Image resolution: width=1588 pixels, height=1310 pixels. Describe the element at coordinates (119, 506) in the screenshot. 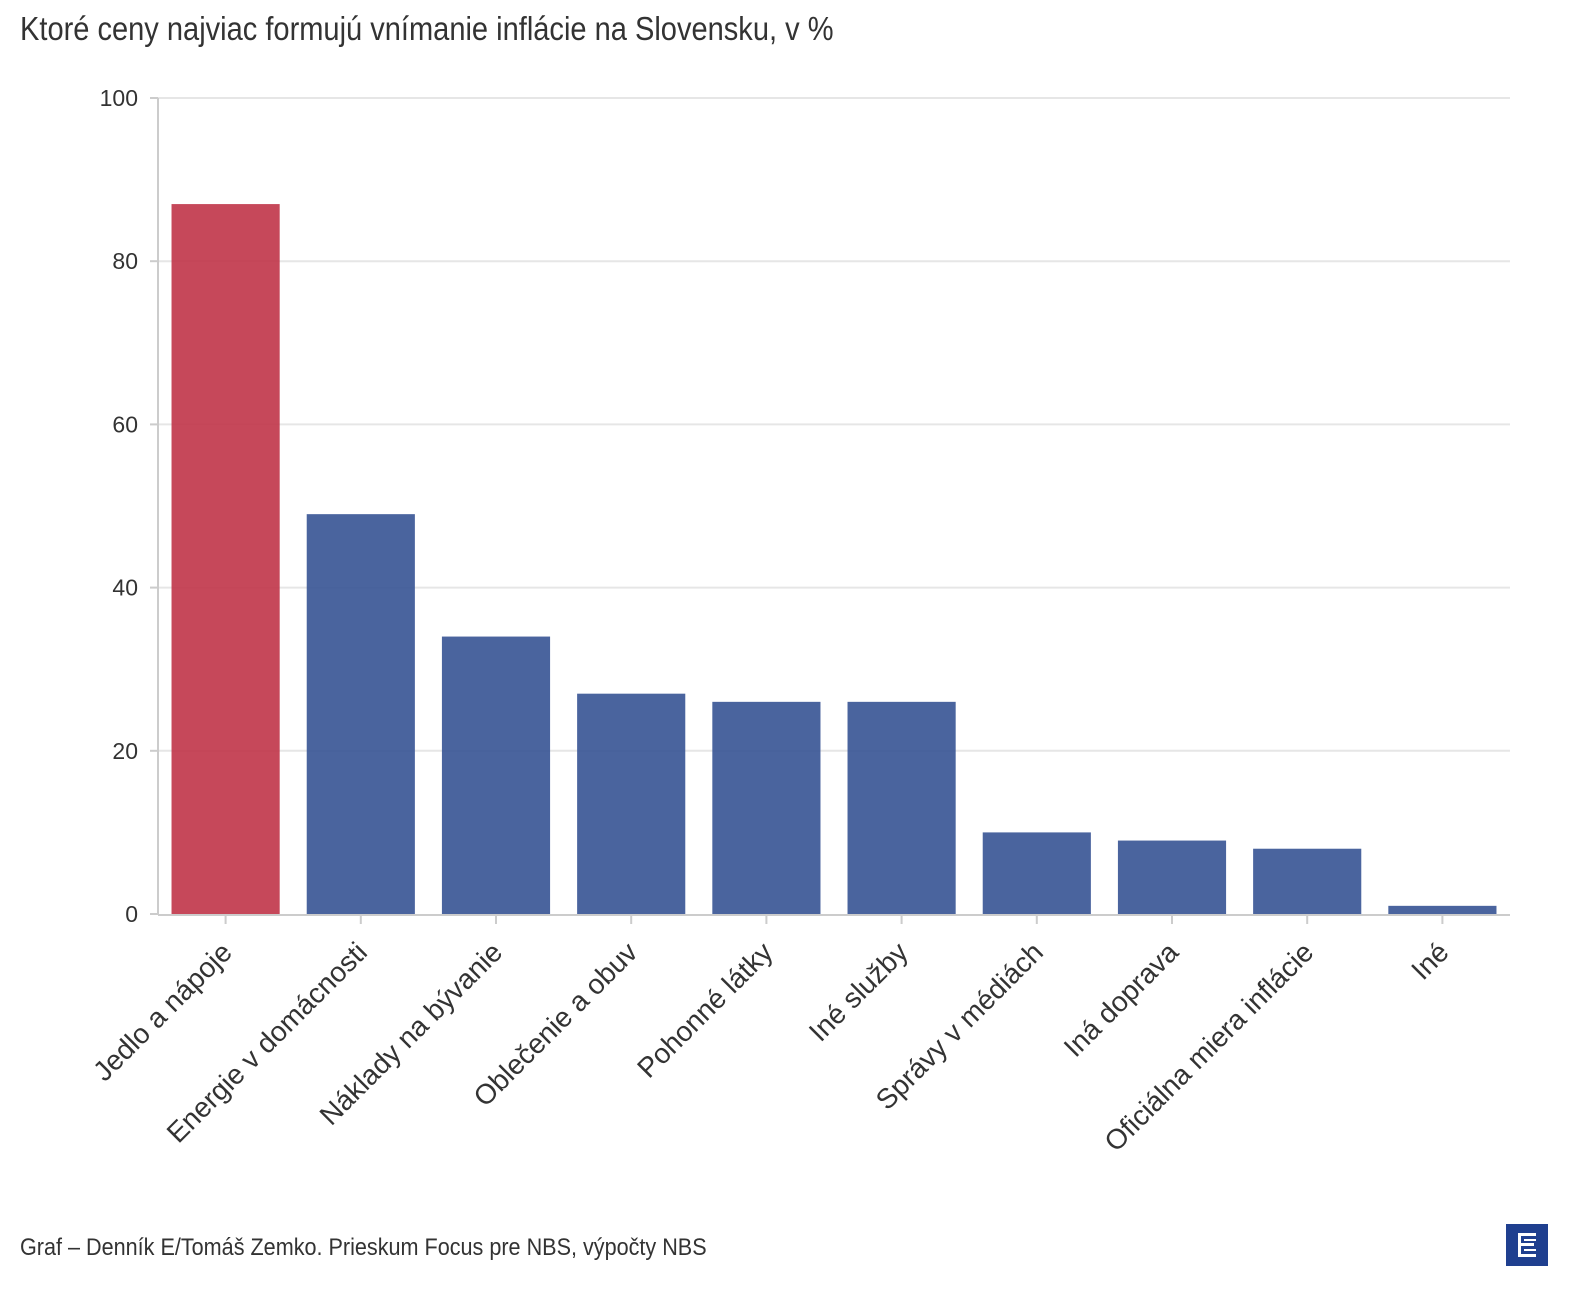

I see `y-tick-labels: 0 20 40 60 80 100` at that location.